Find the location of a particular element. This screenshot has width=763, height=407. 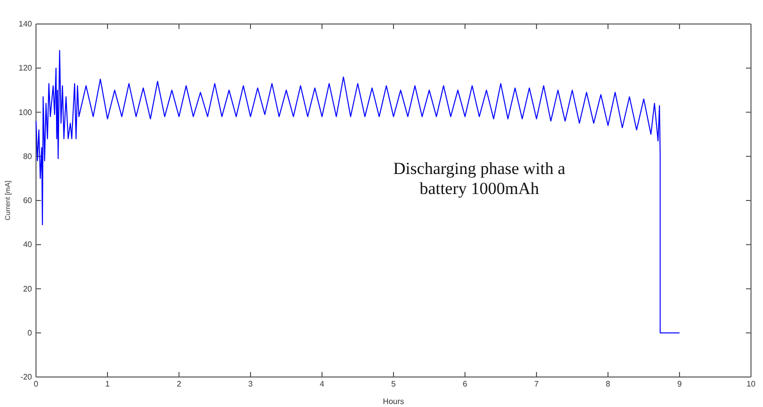

annotation: Discharging phase with a battery 1000mAh is located at coordinates (479, 178).